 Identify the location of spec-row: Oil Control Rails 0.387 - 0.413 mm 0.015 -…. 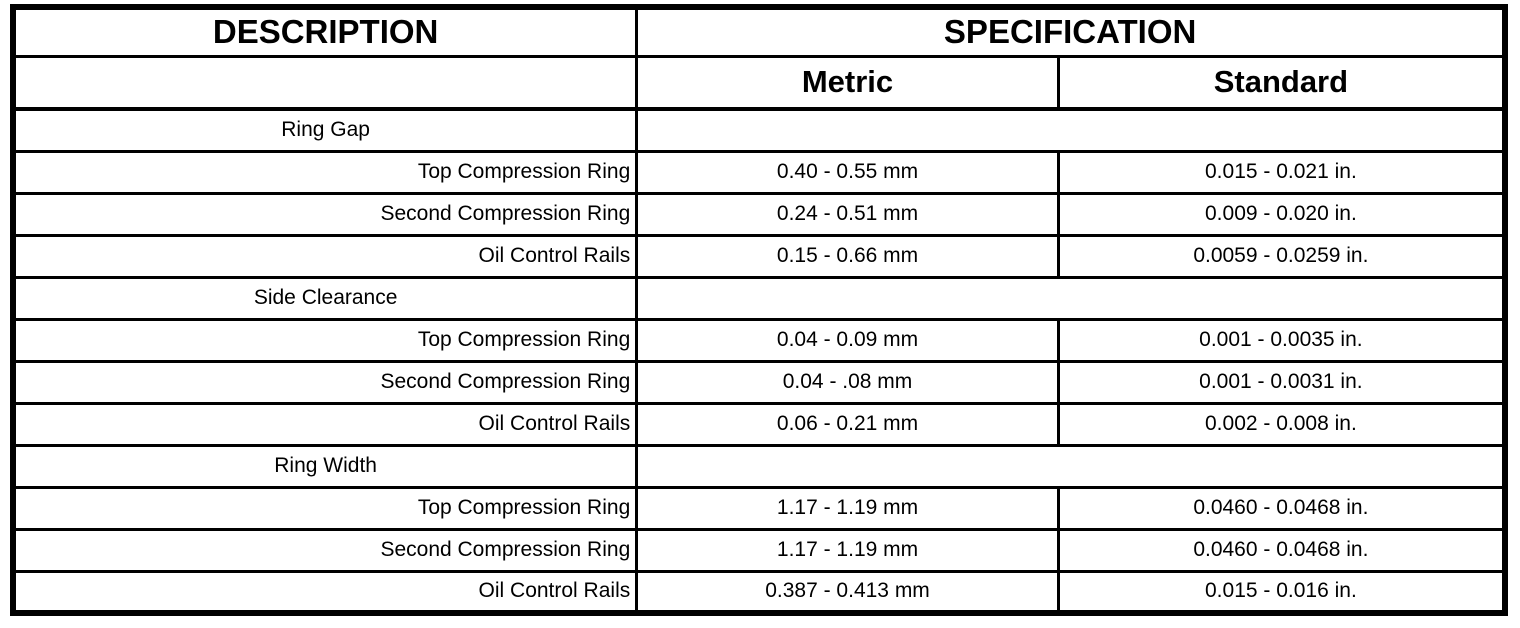
(759, 592).